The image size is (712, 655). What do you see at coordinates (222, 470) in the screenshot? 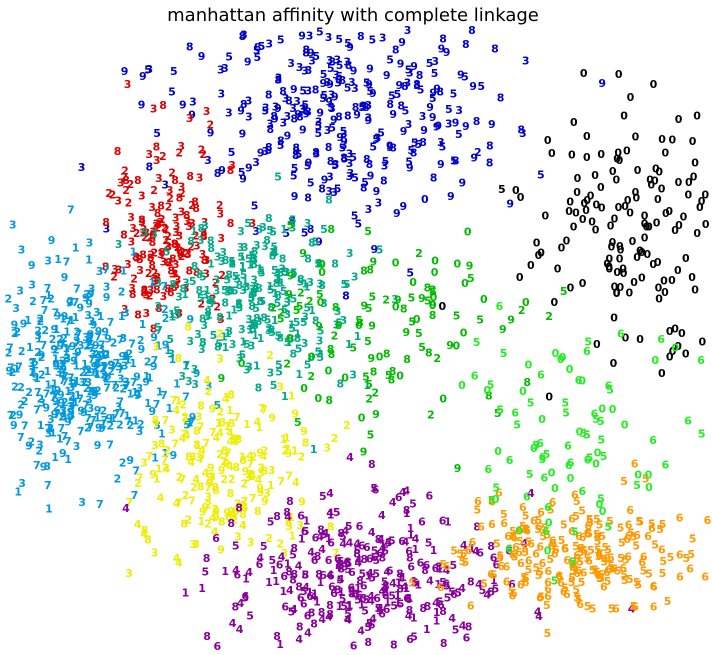
I see `digit-point-1621: 9` at bounding box center [222, 470].